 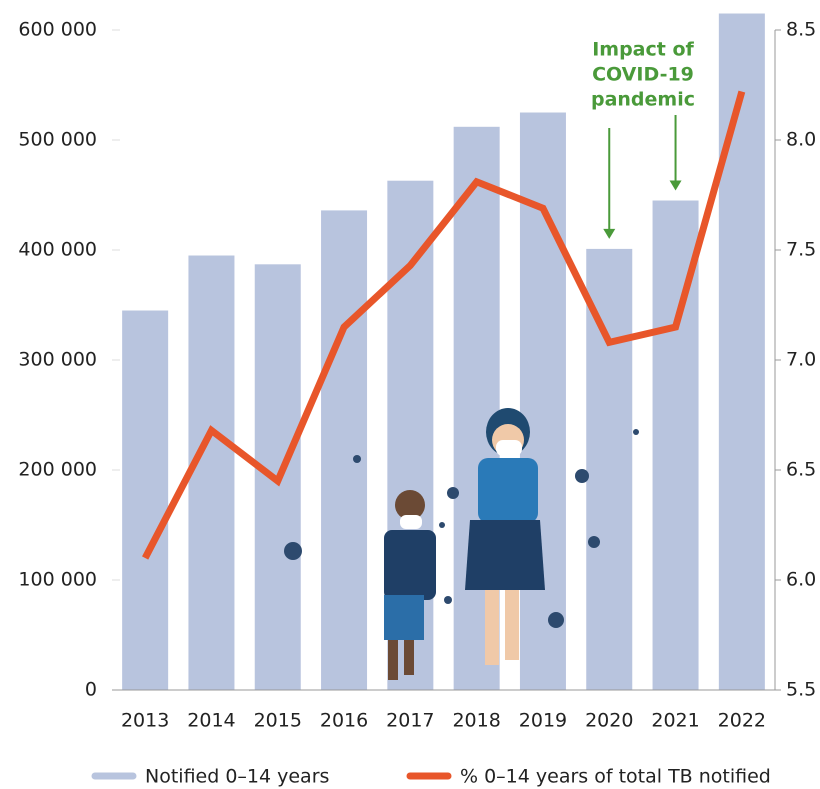 What do you see at coordinates (57, 360) in the screenshot?
I see `y-tick-label: 300 000` at bounding box center [57, 360].